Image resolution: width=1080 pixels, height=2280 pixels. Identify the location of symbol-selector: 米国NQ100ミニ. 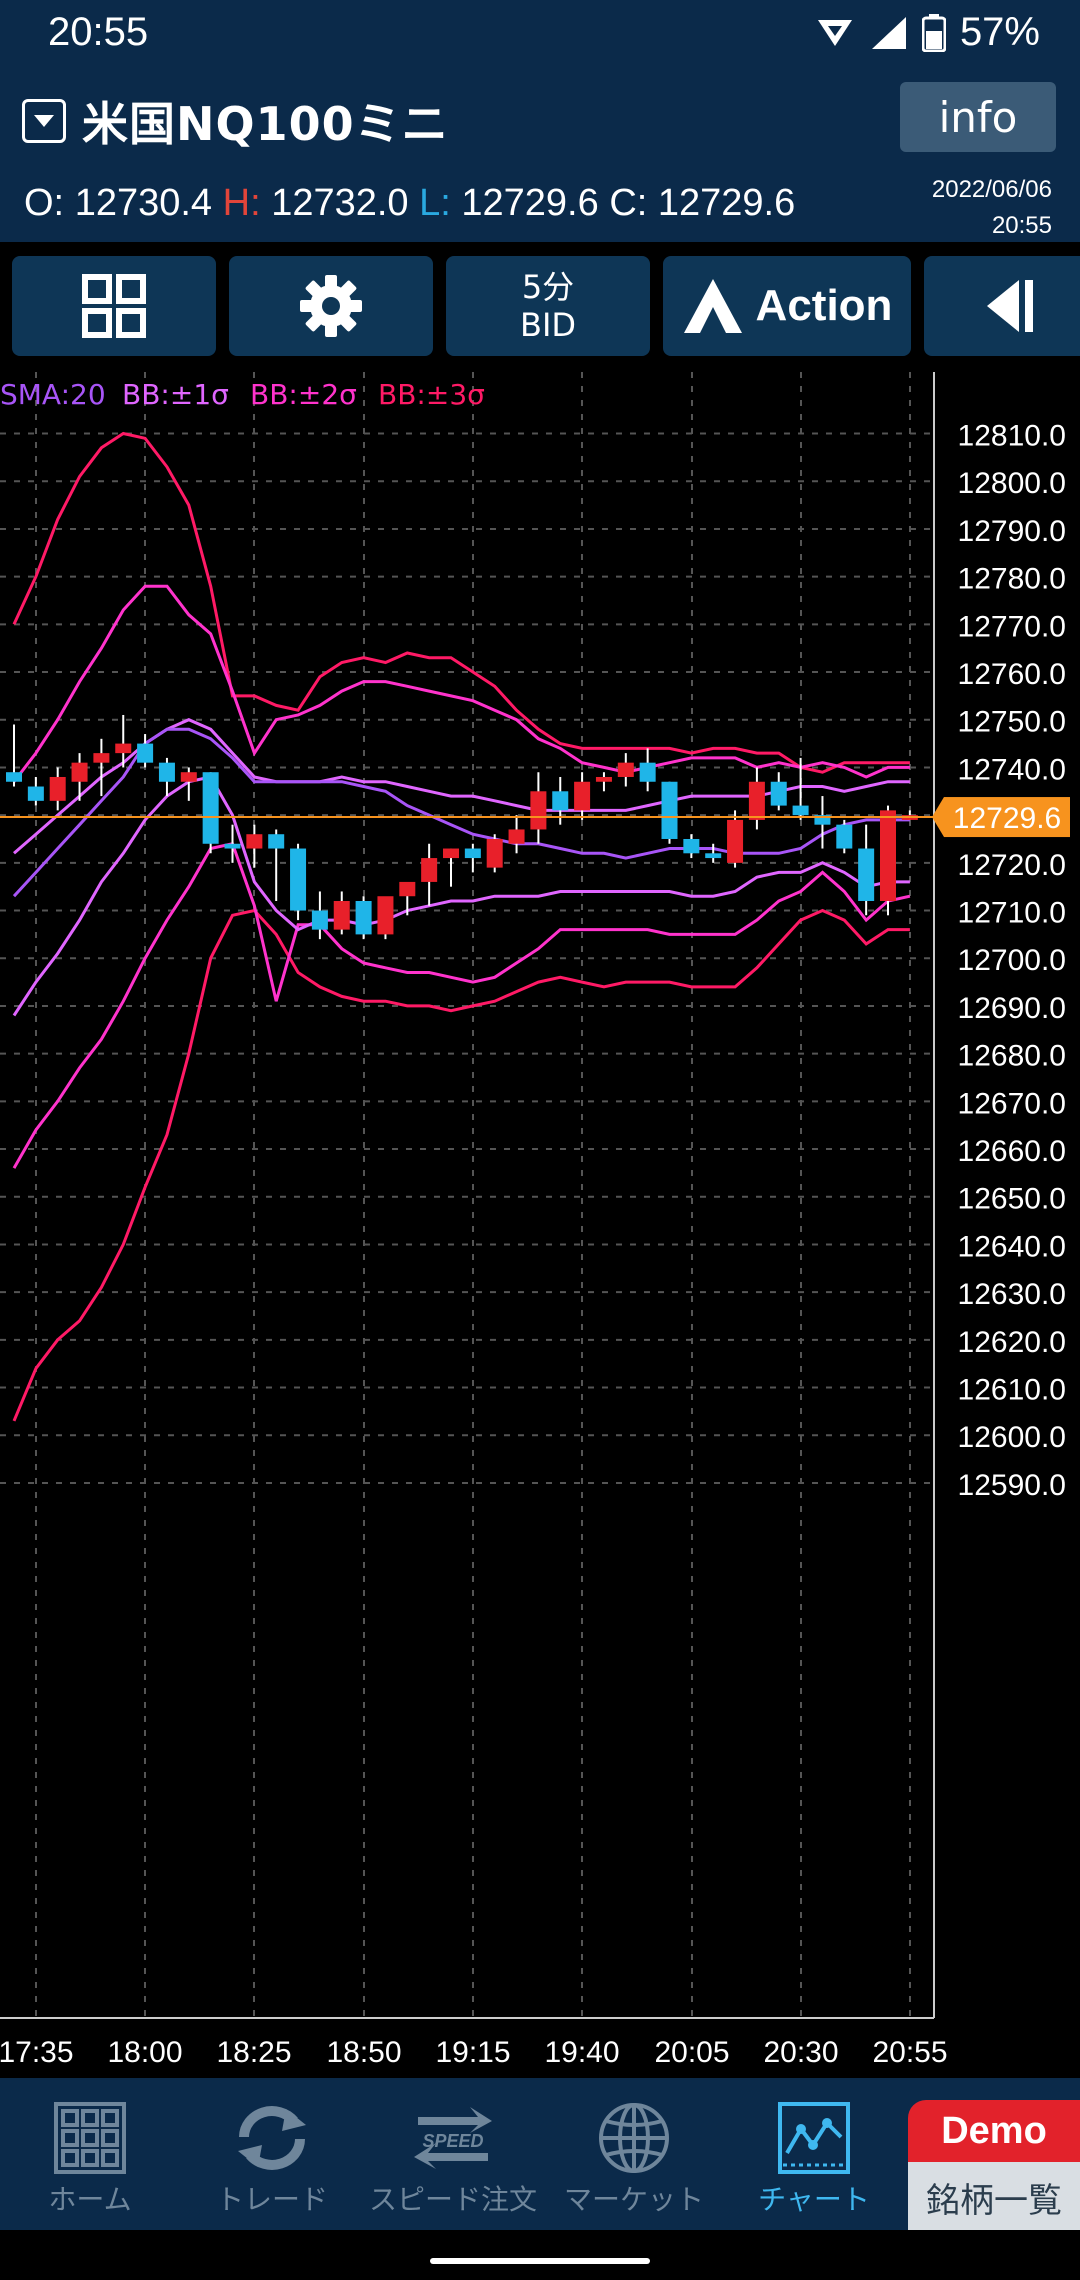
(235, 121).